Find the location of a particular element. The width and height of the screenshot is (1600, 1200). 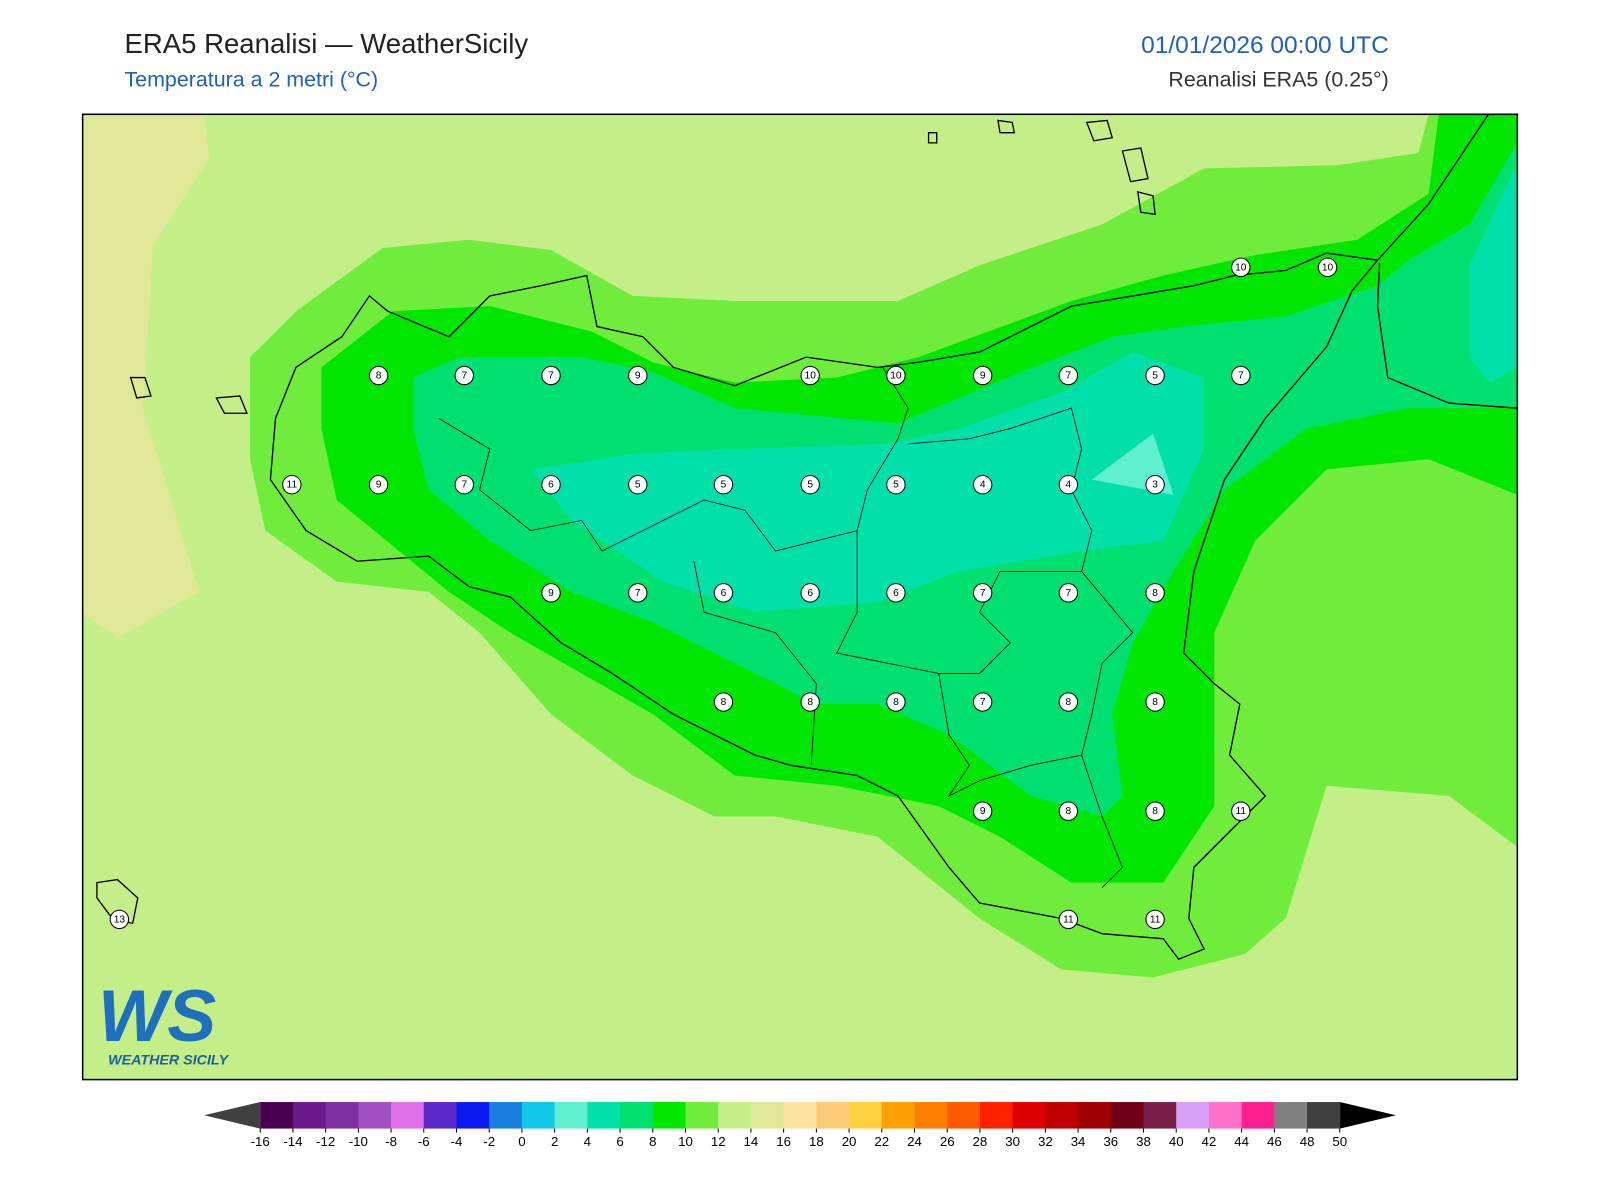

colorbar-tick-label: 40 is located at coordinates (1176, 1141).